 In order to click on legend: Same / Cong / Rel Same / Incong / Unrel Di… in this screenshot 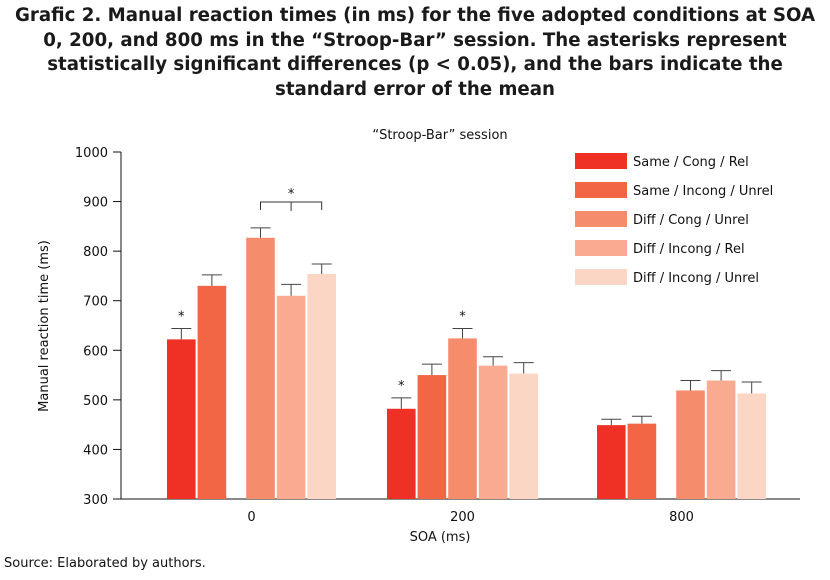, I will do `click(674, 219)`.